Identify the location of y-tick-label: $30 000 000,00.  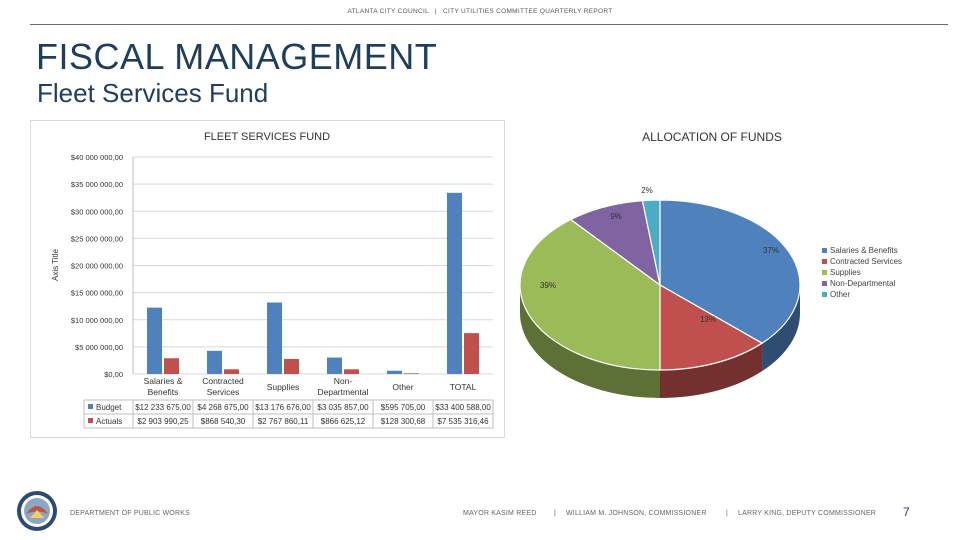
(97, 211).